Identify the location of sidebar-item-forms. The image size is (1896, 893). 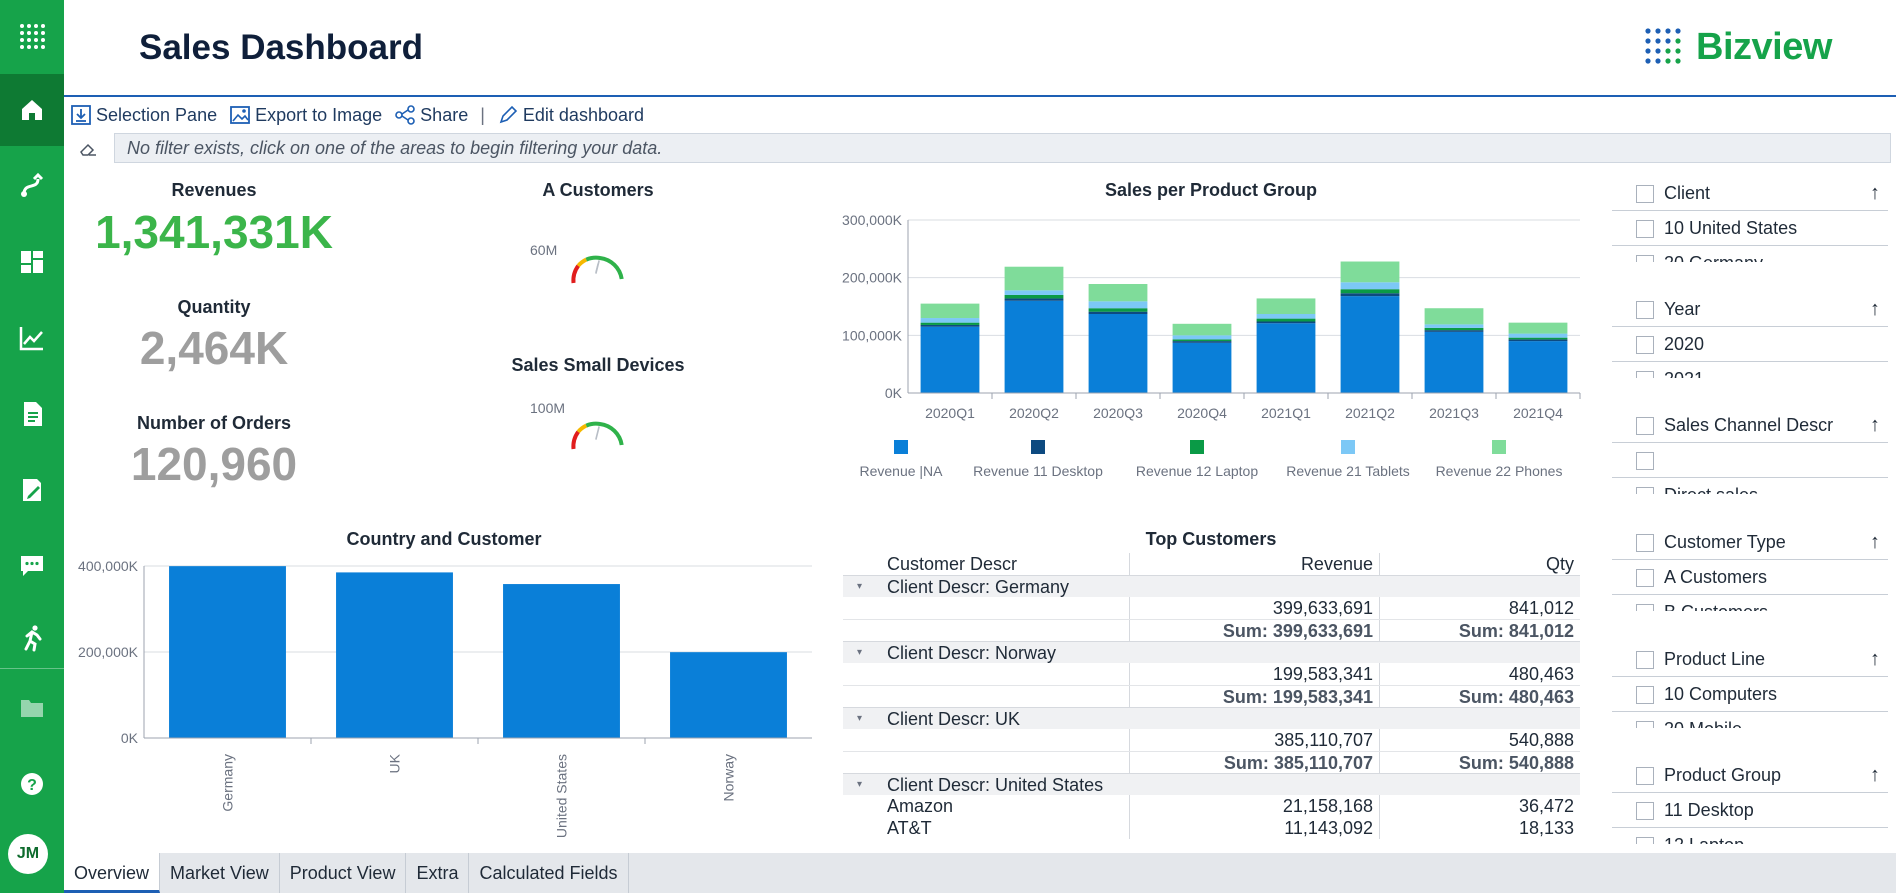
(32, 490).